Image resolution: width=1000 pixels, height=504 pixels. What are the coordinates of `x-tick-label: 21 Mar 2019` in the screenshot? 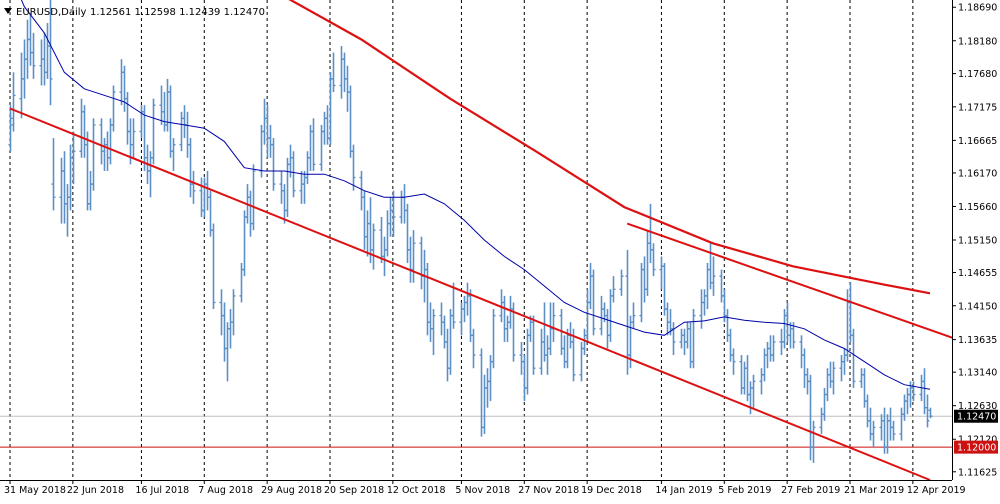 It's located at (874, 490).